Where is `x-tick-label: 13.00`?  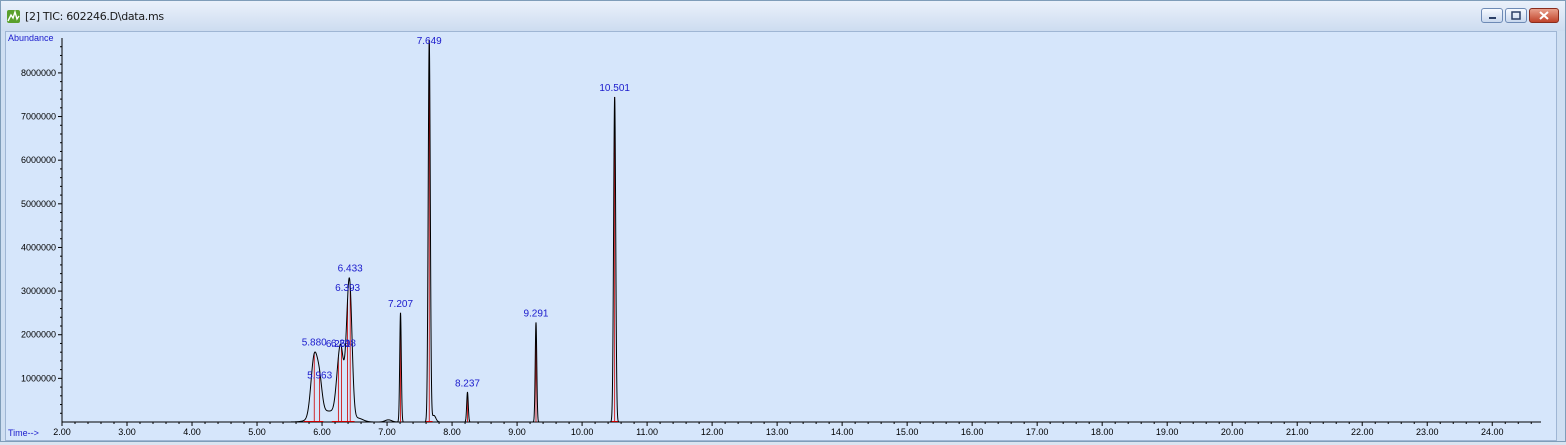
x-tick-label: 13.00 is located at coordinates (777, 432).